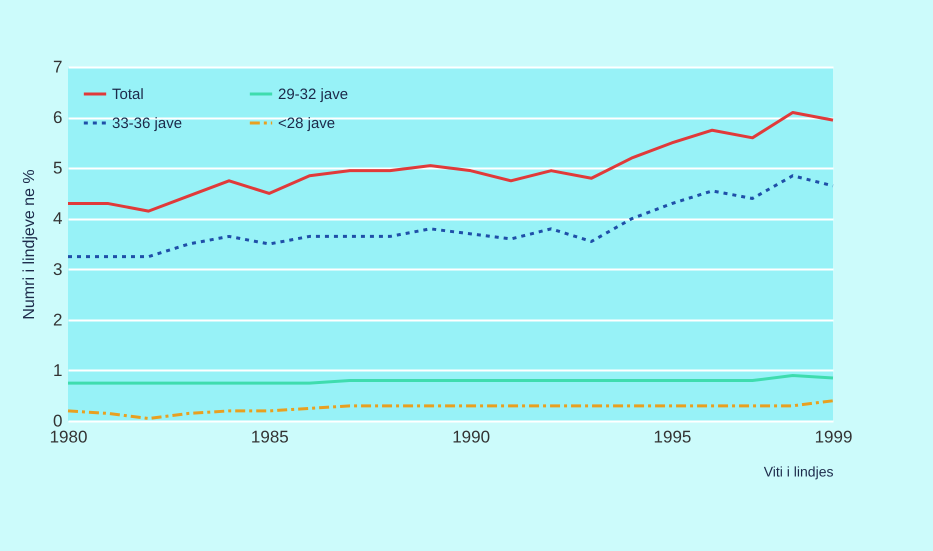 This screenshot has height=551, width=933. I want to click on y-tick-label: 5, so click(57, 168).